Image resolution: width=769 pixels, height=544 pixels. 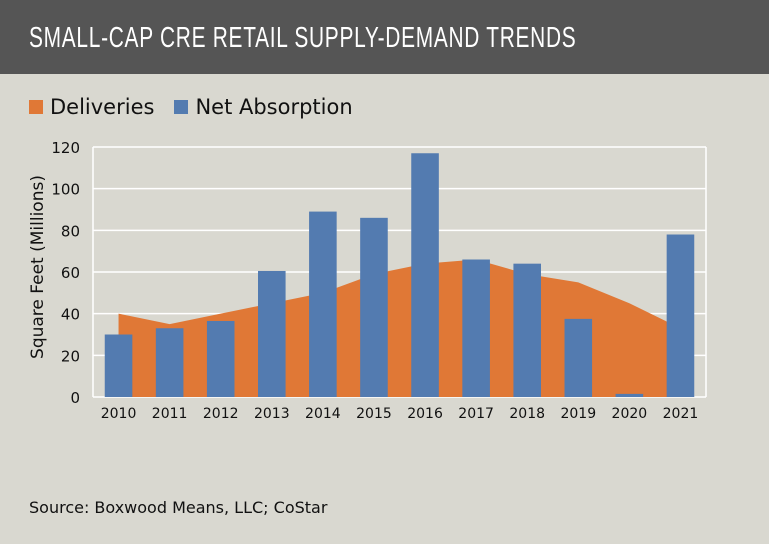 I want to click on x-tick-label: 2015, so click(x=374, y=414).